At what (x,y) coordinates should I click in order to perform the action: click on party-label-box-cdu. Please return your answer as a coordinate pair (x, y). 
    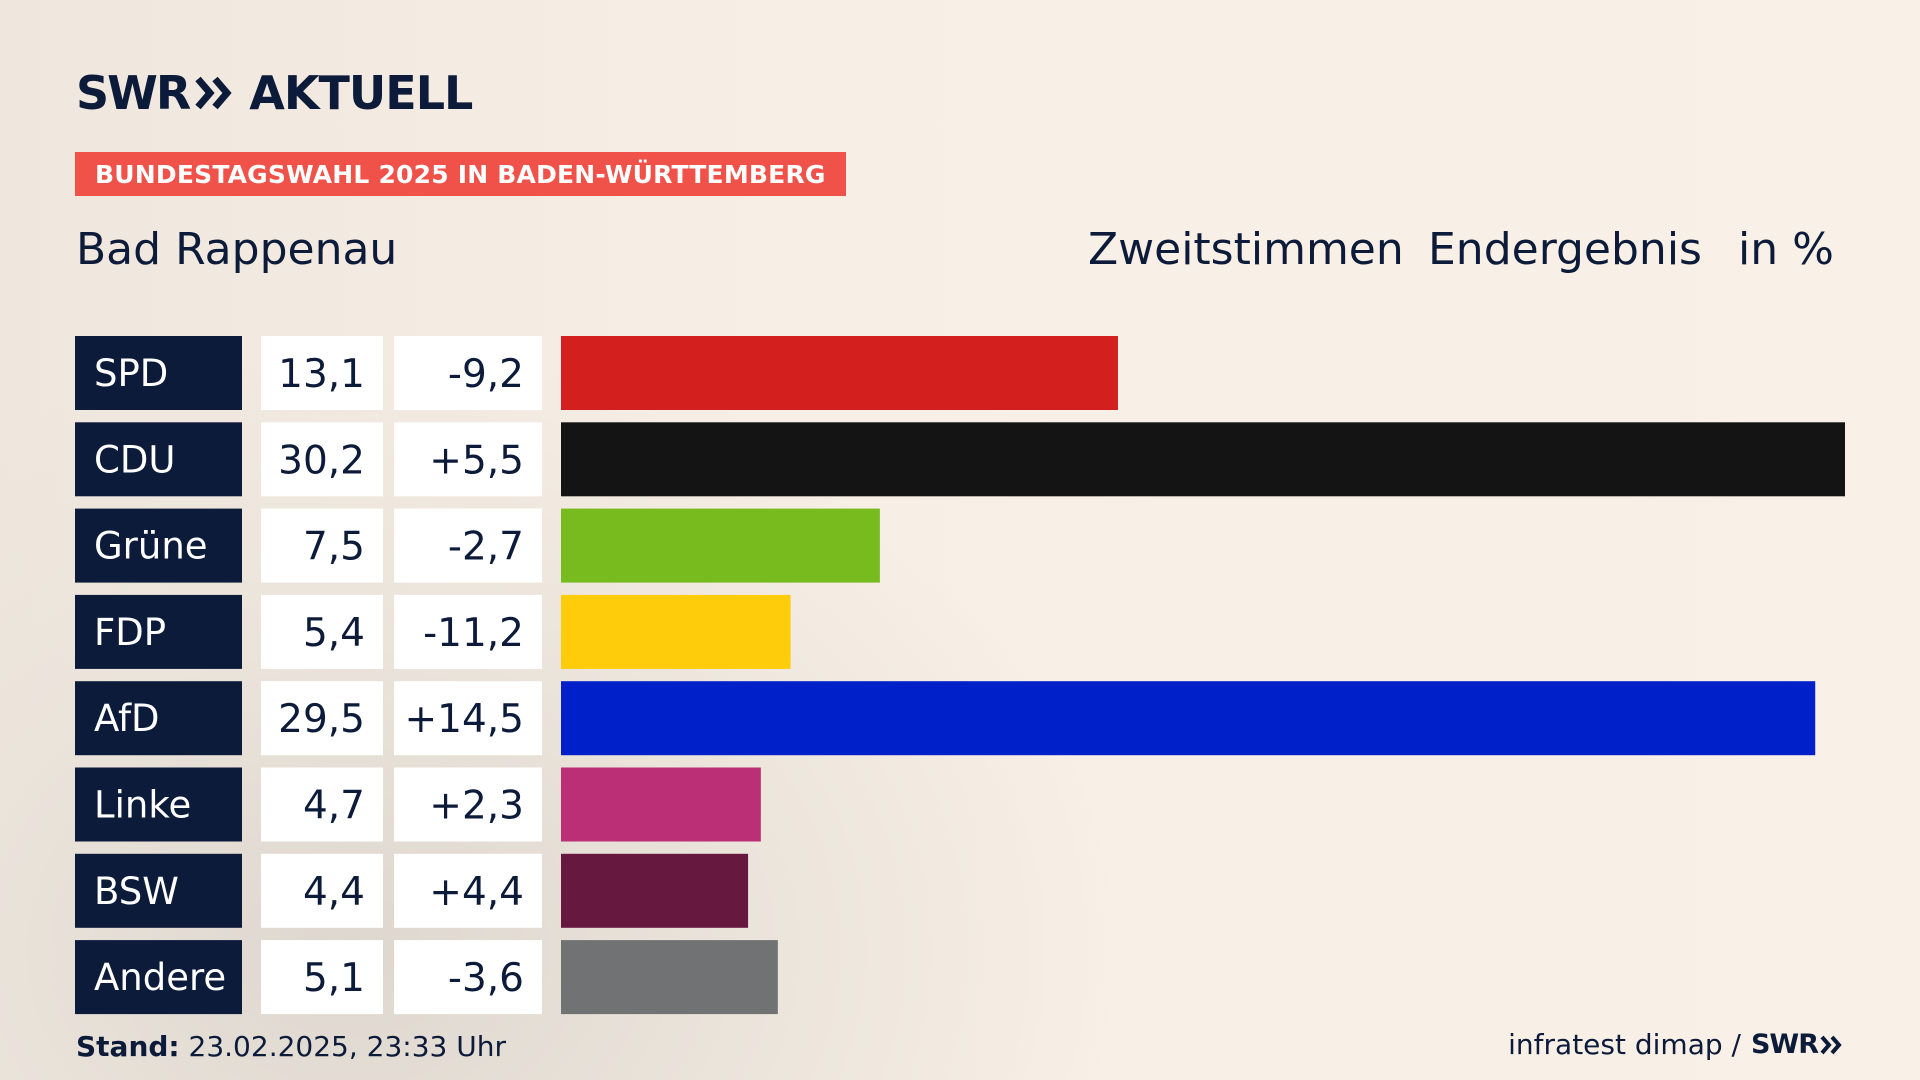
    Looking at the image, I should click on (158, 459).